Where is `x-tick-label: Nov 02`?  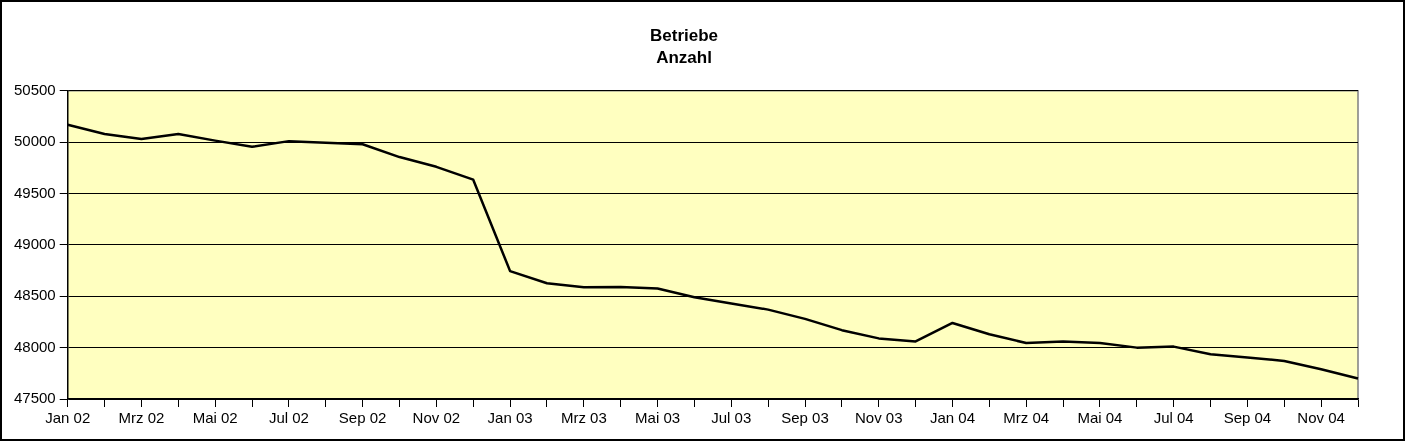 x-tick-label: Nov 02 is located at coordinates (436, 418).